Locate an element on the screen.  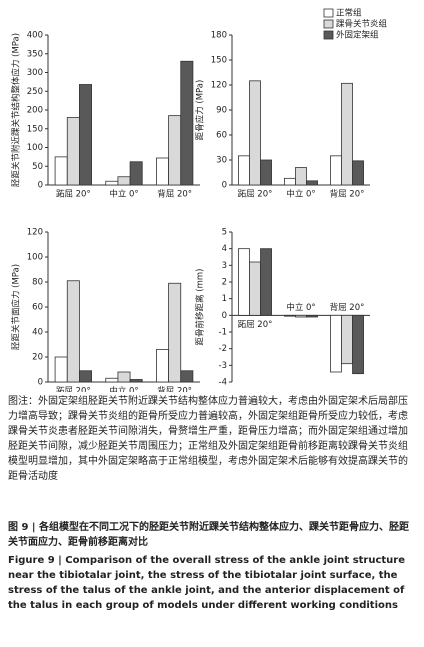
y-tick-label: 50 is located at coordinates (37, 167).